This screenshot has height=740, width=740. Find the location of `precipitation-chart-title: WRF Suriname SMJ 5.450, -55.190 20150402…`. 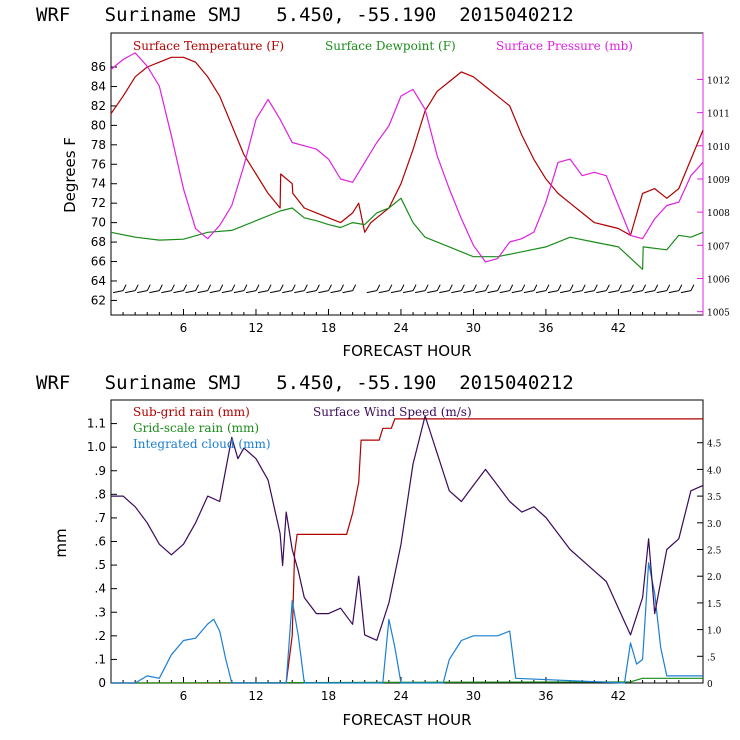

precipitation-chart-title: WRF Suriname SMJ 5.450, -55.190 20150402… is located at coordinates (305, 383).